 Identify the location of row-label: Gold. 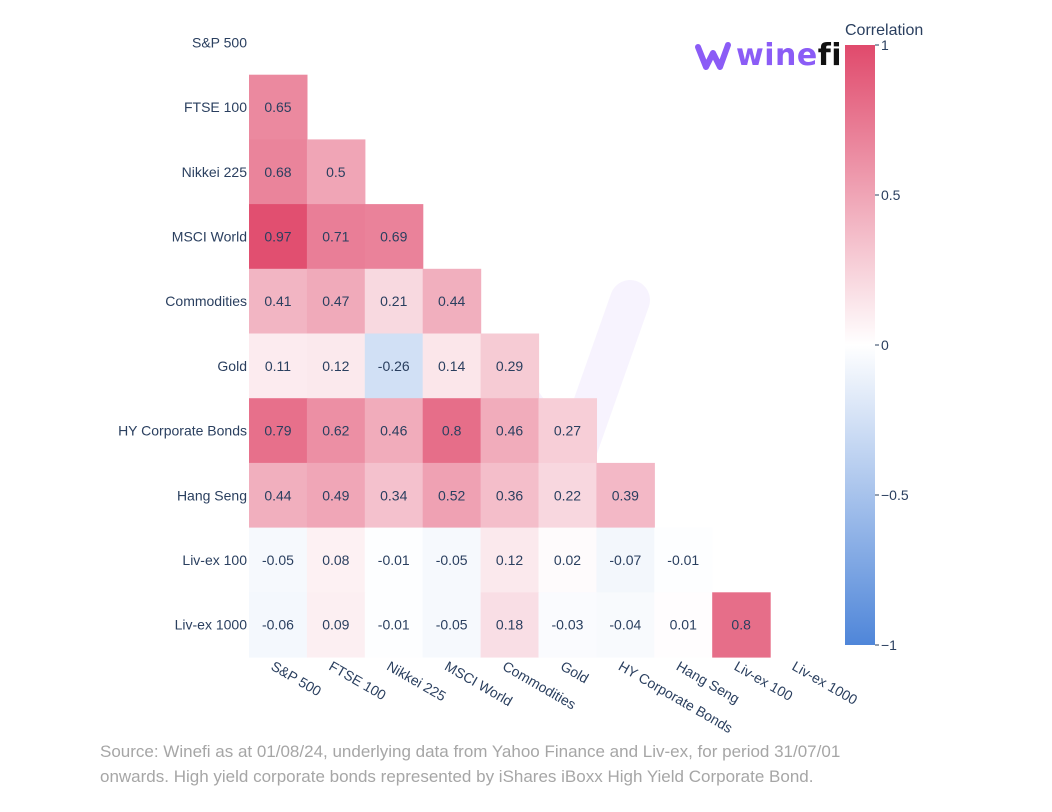
(232, 366).